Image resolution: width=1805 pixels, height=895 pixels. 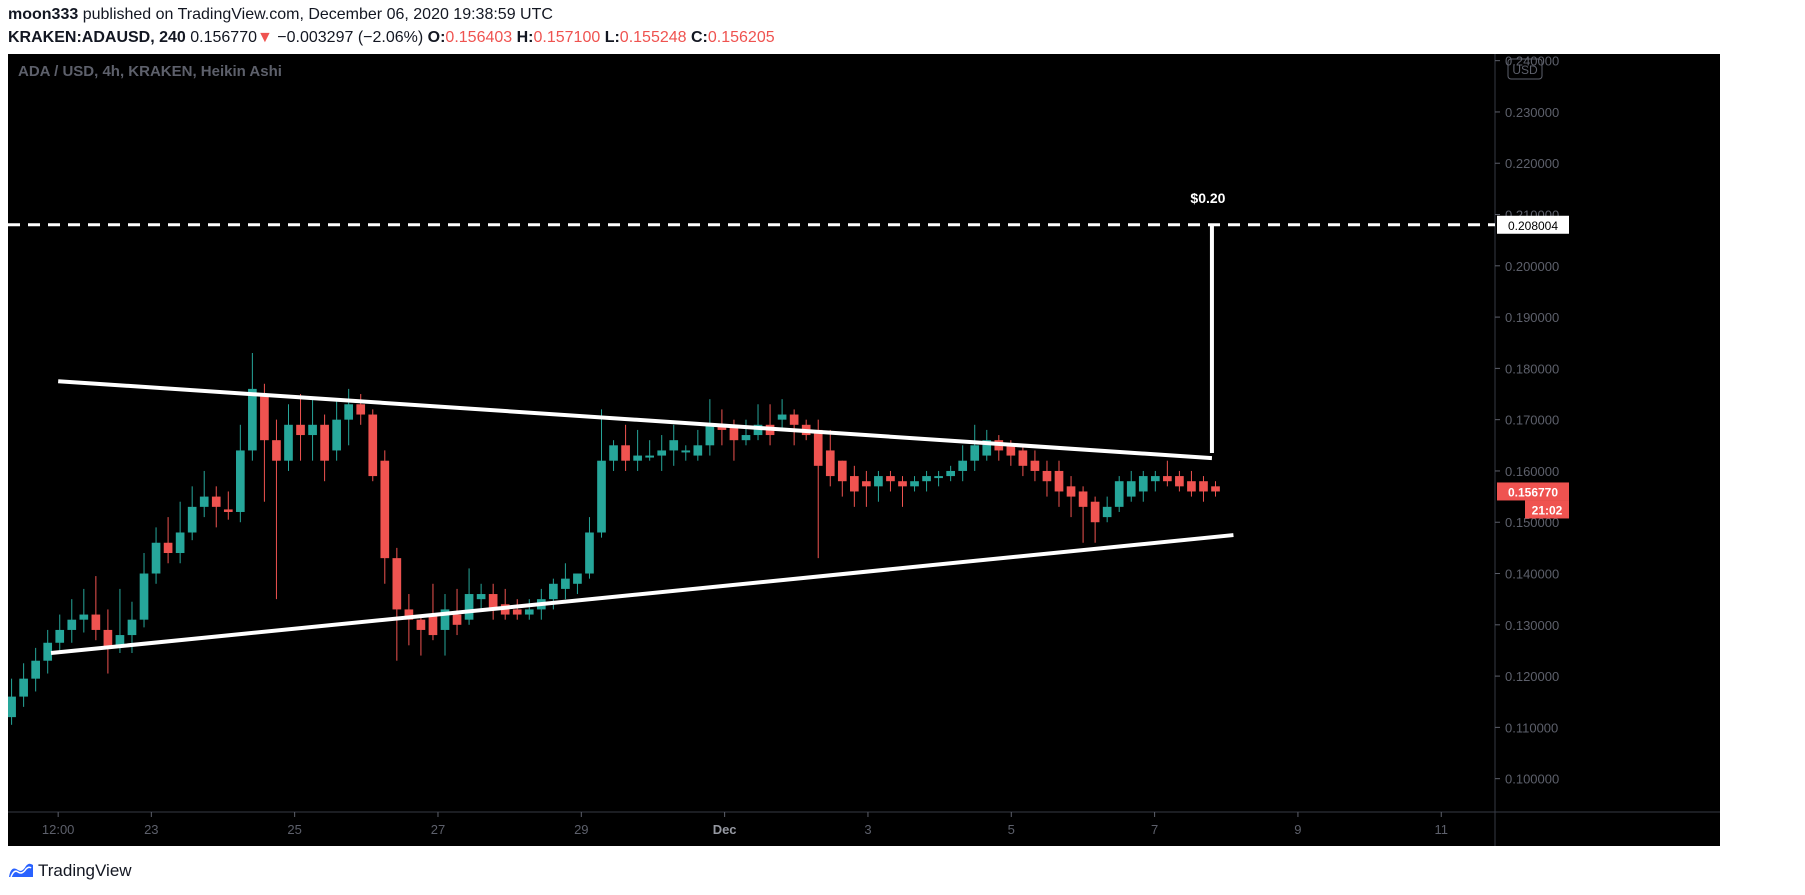 I want to click on y-tick-label: 0.180000, so click(x=1532, y=368).